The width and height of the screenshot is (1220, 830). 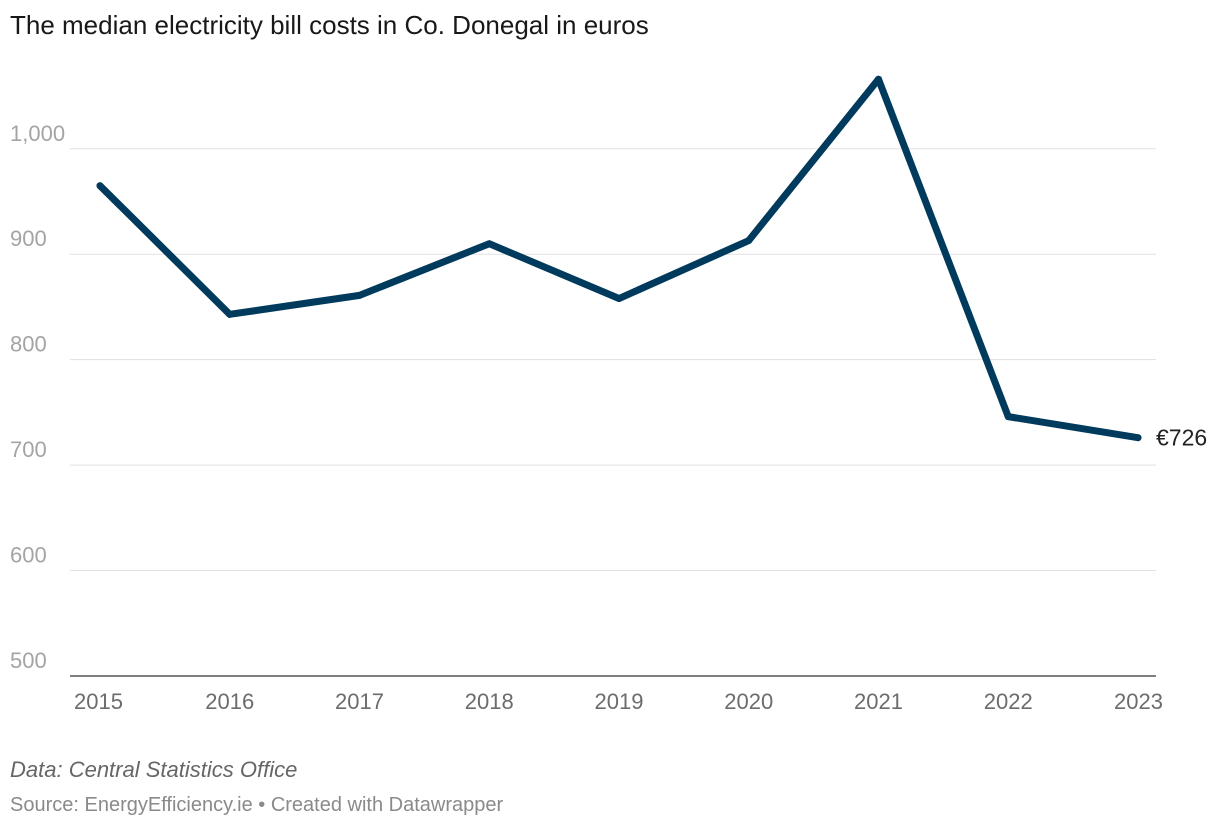 I want to click on data-point-2017, so click(x=359, y=295).